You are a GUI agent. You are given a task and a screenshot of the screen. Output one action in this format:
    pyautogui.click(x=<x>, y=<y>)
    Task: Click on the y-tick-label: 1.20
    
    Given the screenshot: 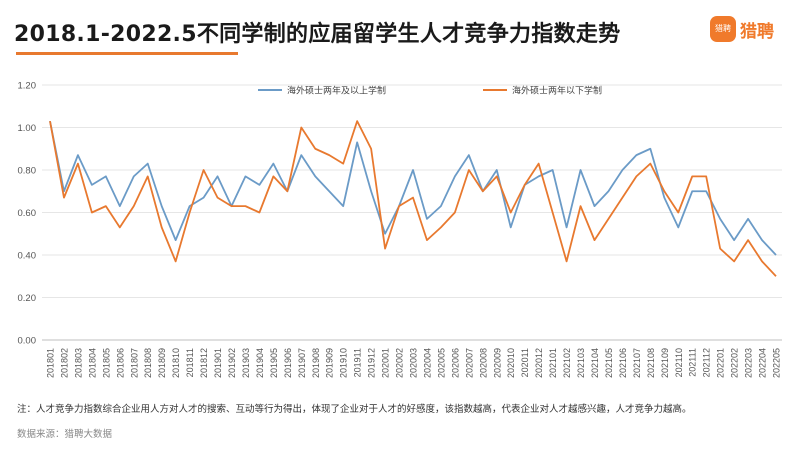 What is the action you would take?
    pyautogui.click(x=27, y=86)
    